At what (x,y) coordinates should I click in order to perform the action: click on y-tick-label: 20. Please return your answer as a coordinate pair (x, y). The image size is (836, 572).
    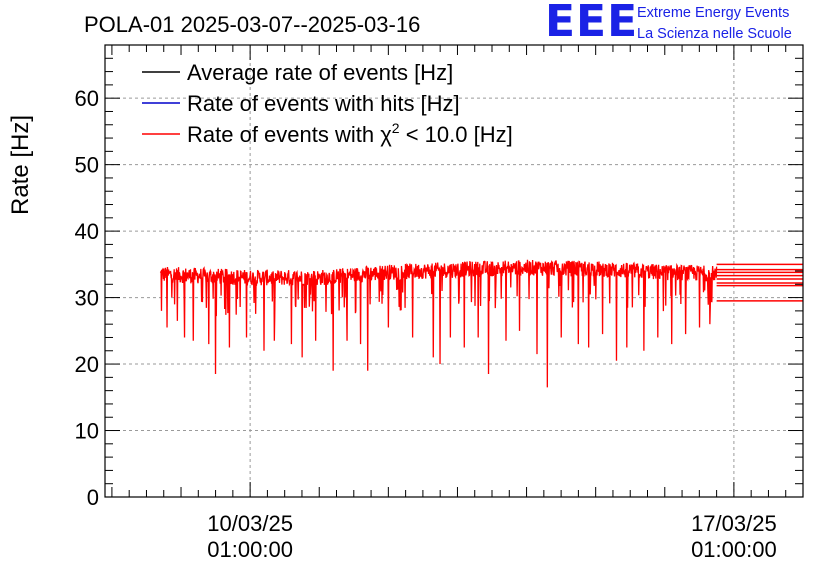
    Looking at the image, I should click on (87, 364).